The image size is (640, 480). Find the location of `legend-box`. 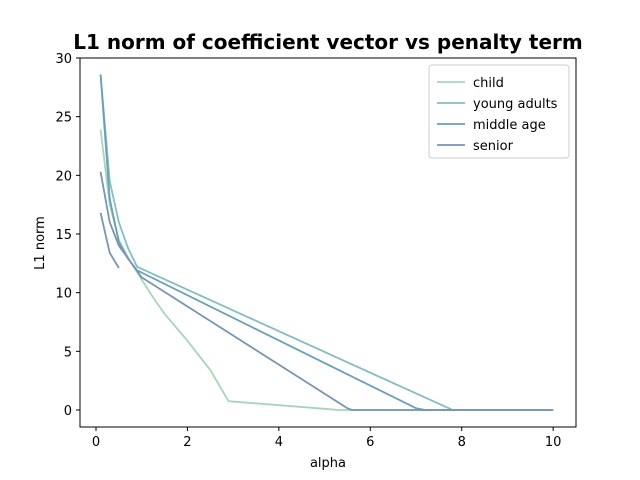

legend-box is located at coordinates (499, 111).